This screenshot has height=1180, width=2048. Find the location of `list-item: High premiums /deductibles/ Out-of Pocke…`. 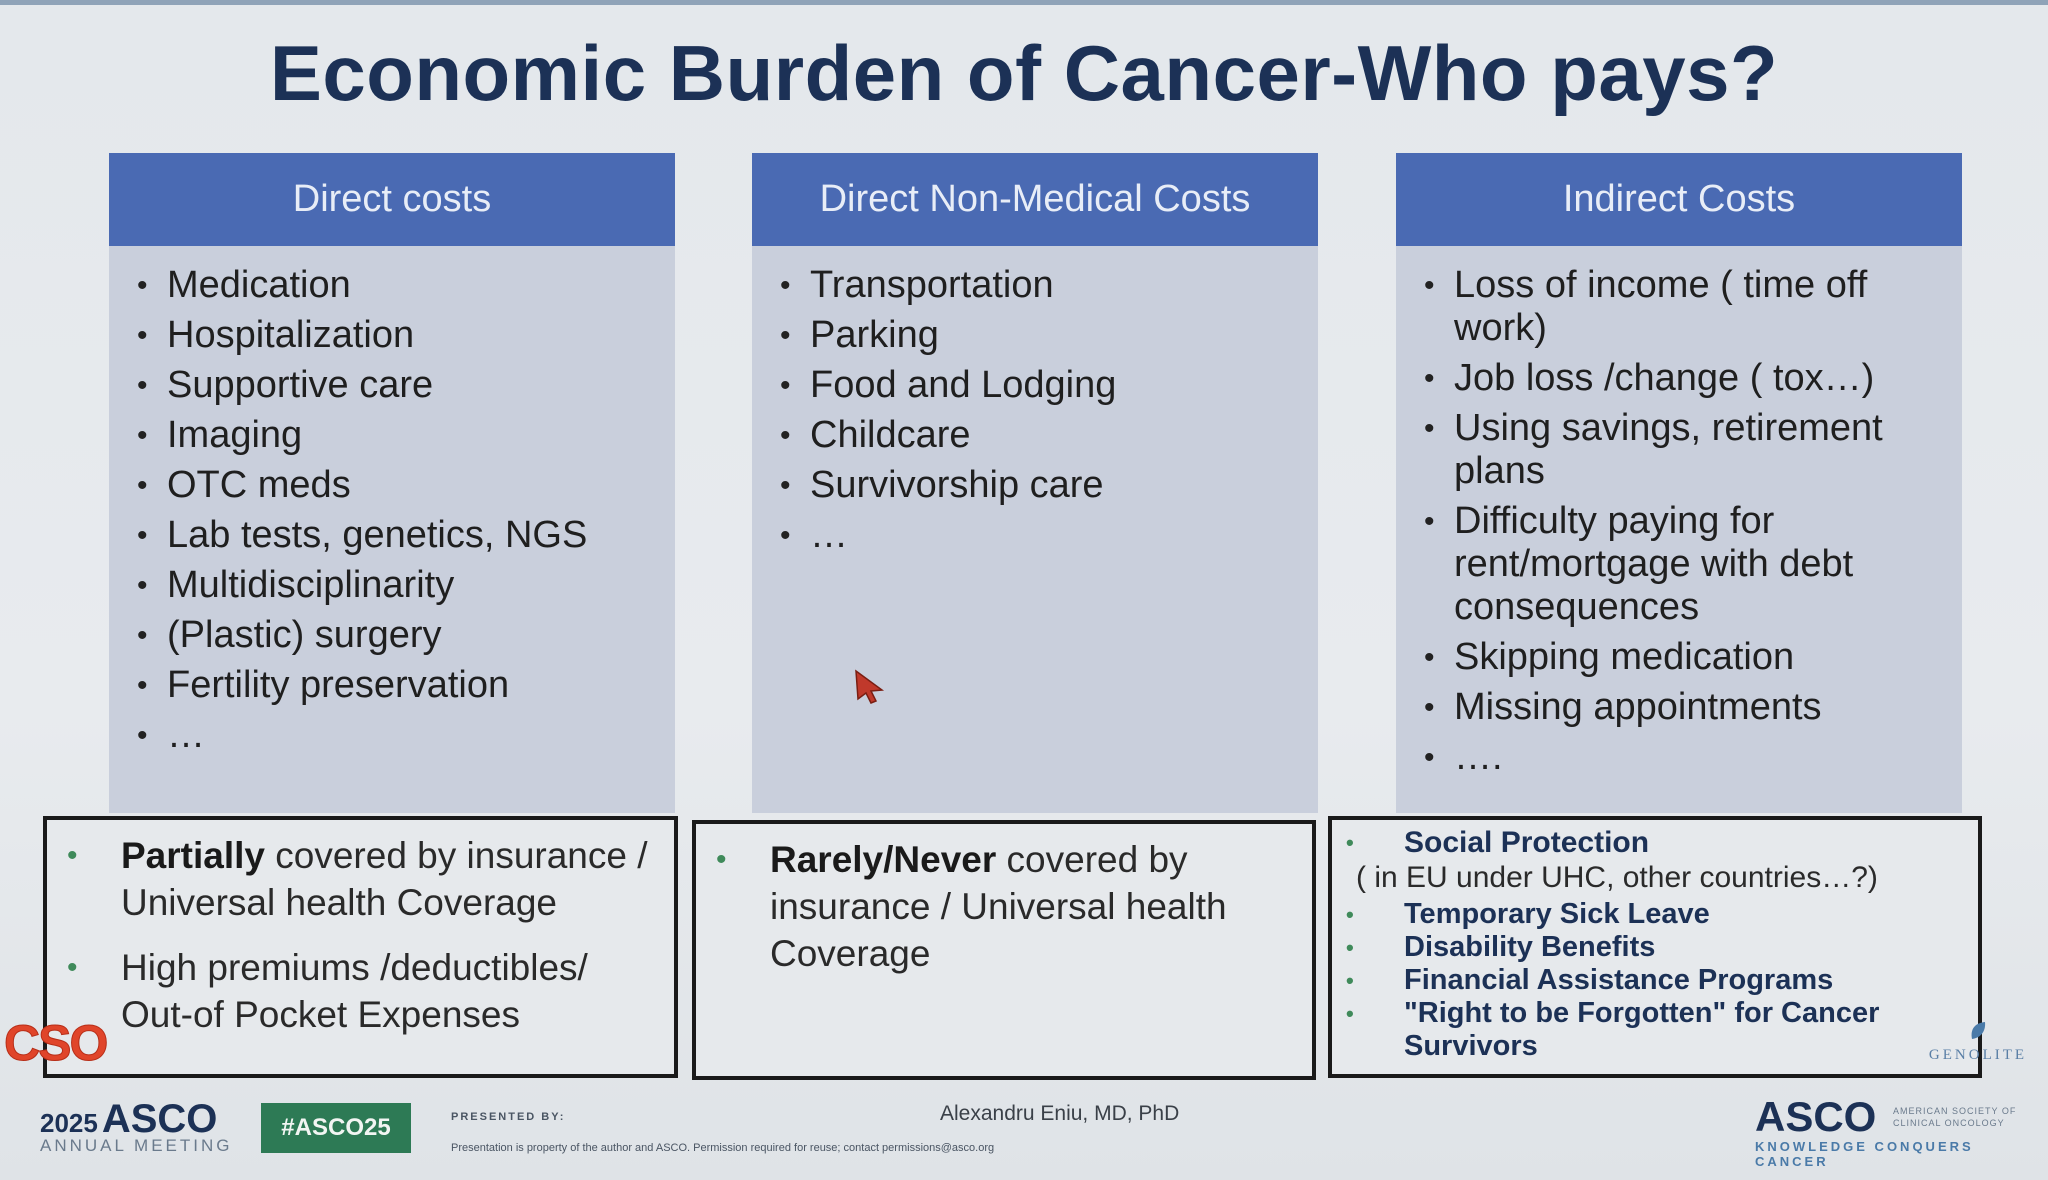

list-item: High premiums /deductibles/ Out-of Pocke… is located at coordinates (357, 991).